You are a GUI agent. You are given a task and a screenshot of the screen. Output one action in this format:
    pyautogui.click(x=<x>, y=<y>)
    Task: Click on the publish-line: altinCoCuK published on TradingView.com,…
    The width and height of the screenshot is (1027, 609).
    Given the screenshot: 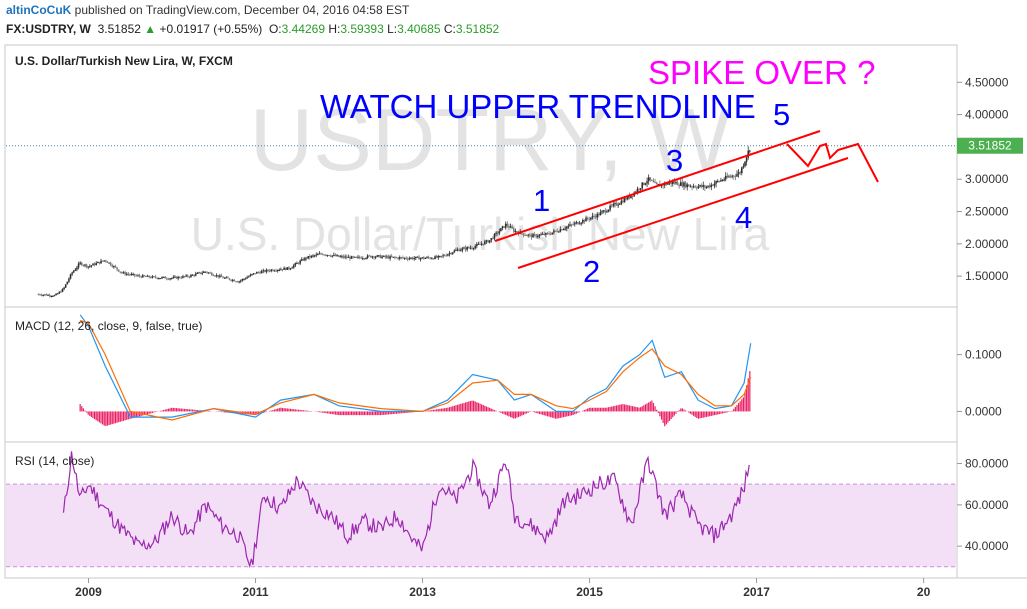 What is the action you would take?
    pyautogui.click(x=207, y=10)
    